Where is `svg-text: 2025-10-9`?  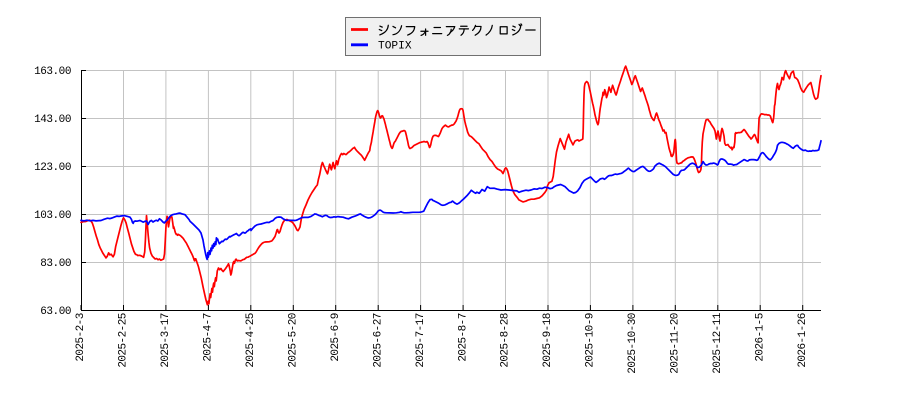 svg-text: 2025-10-9 is located at coordinates (591, 340).